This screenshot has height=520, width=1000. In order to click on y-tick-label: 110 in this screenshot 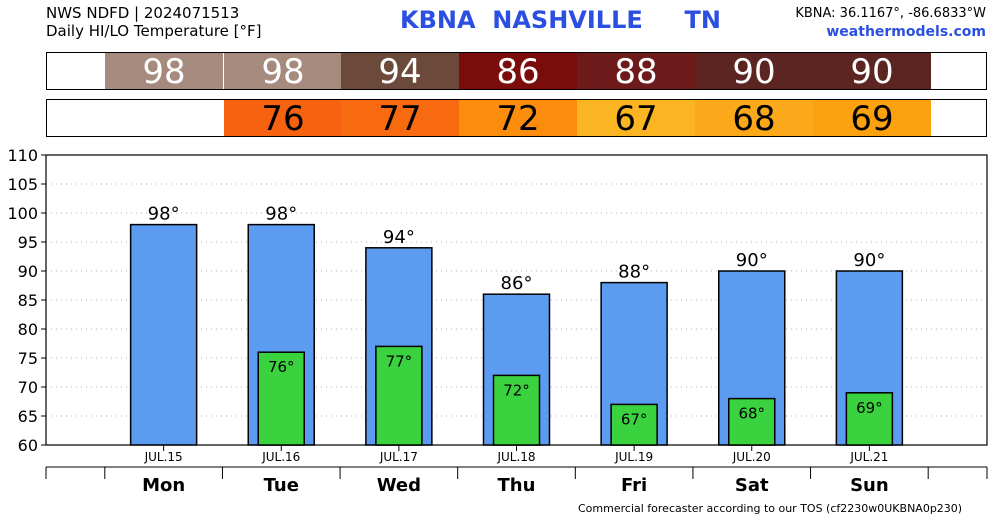, I will do `click(22, 155)`.